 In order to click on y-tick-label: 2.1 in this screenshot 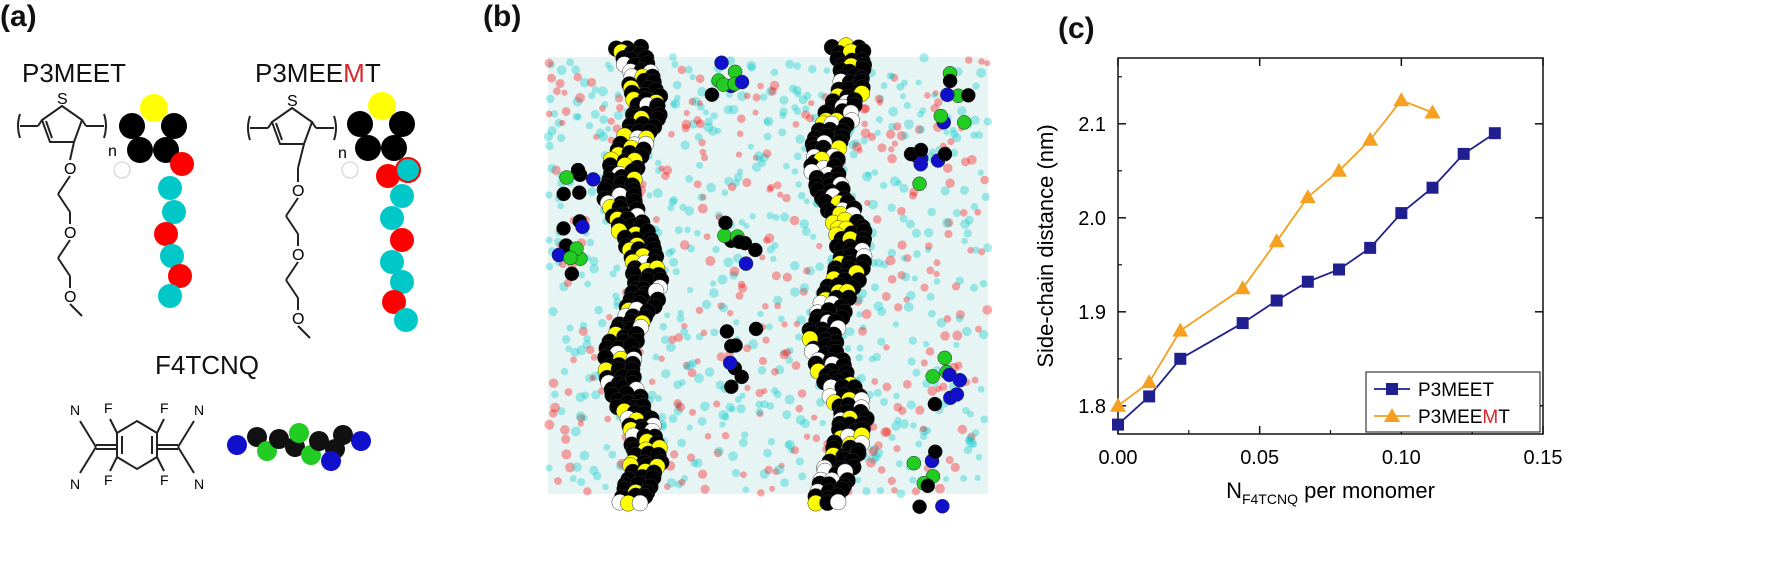, I will do `click(1092, 125)`.